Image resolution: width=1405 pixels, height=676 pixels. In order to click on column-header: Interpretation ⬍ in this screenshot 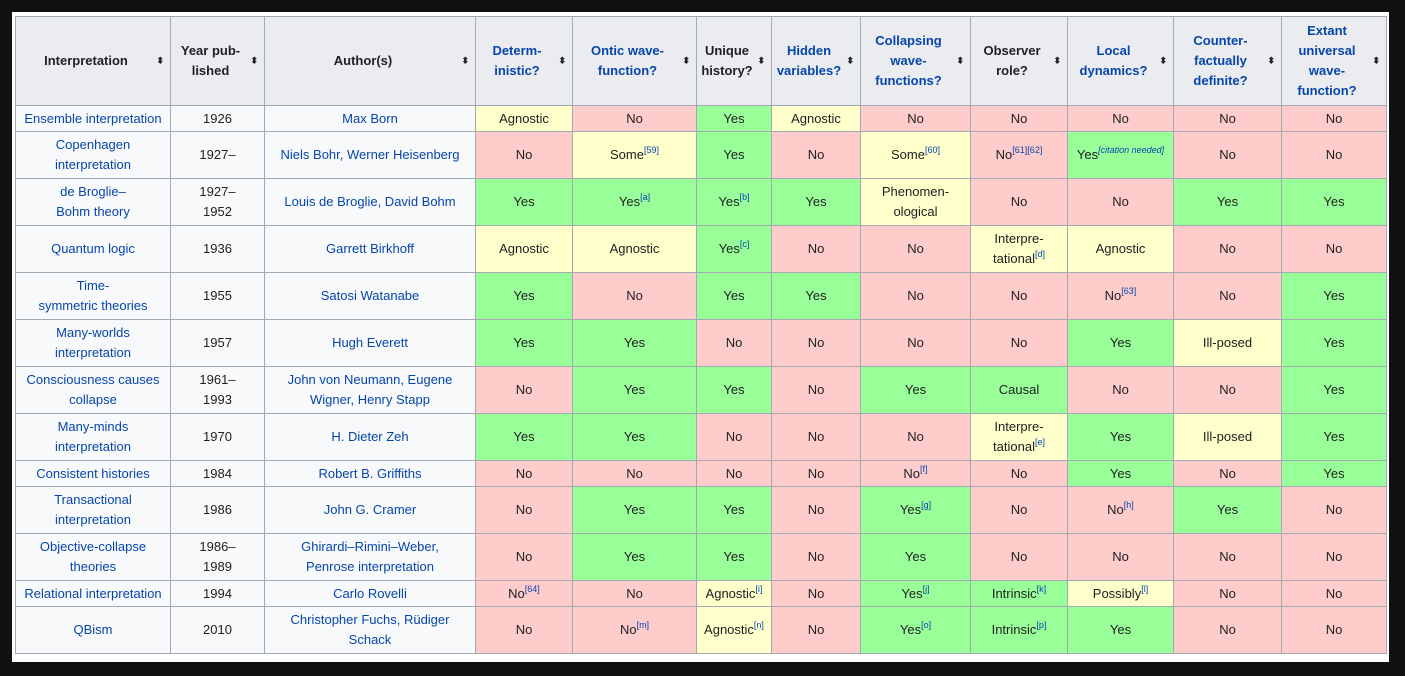, I will do `click(93, 61)`.